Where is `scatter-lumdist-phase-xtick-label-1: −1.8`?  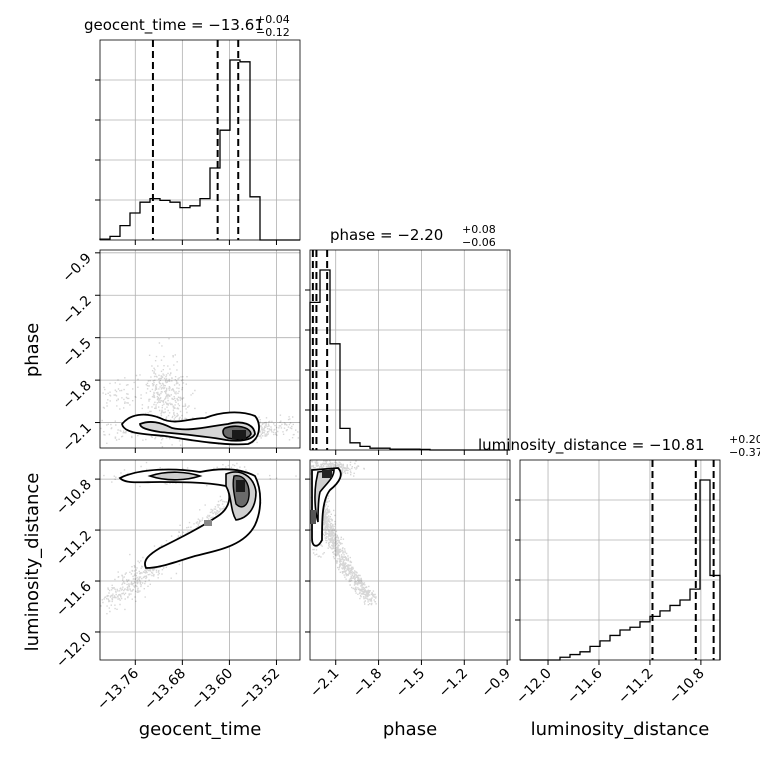 scatter-lumdist-phase-xtick-label-1: −1.8 is located at coordinates (367, 683).